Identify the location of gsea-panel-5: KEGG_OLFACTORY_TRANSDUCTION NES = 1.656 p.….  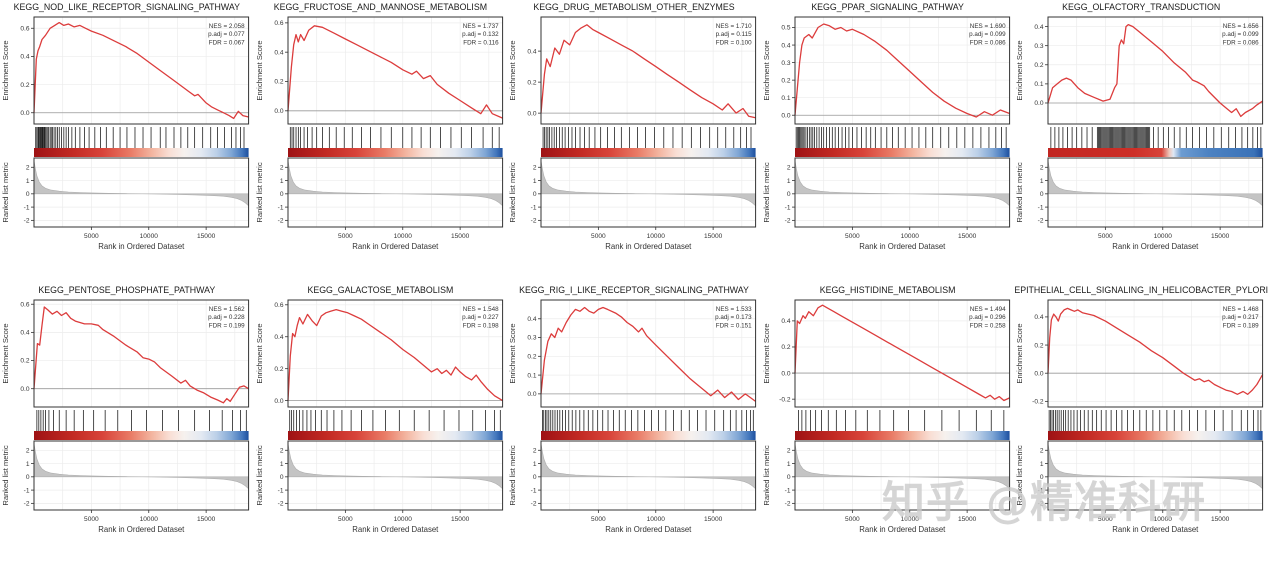
(1141, 141).